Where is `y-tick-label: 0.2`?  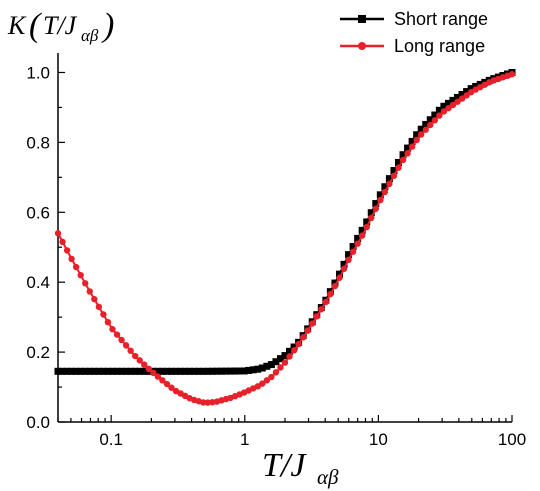 y-tick-label: 0.2 is located at coordinates (38, 352).